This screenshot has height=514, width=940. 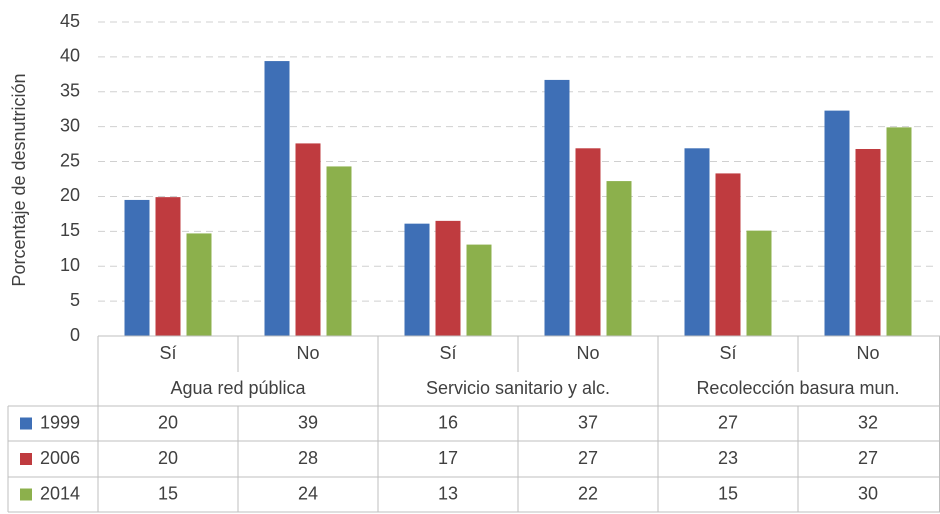 What do you see at coordinates (868, 422) in the screenshot?
I see `table-value: 32` at bounding box center [868, 422].